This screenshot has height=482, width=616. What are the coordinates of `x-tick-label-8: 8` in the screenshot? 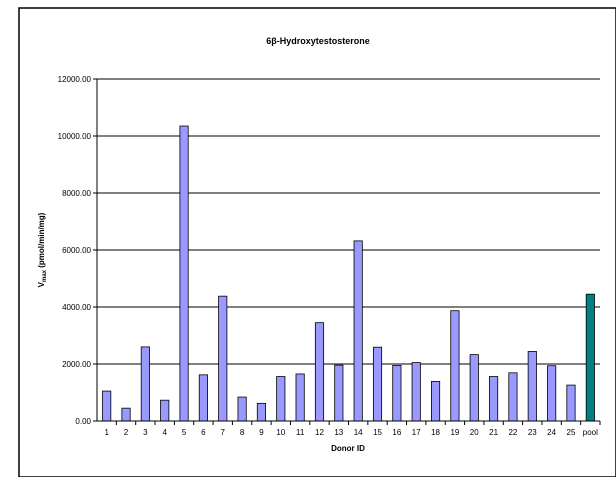 It's located at (242, 432).